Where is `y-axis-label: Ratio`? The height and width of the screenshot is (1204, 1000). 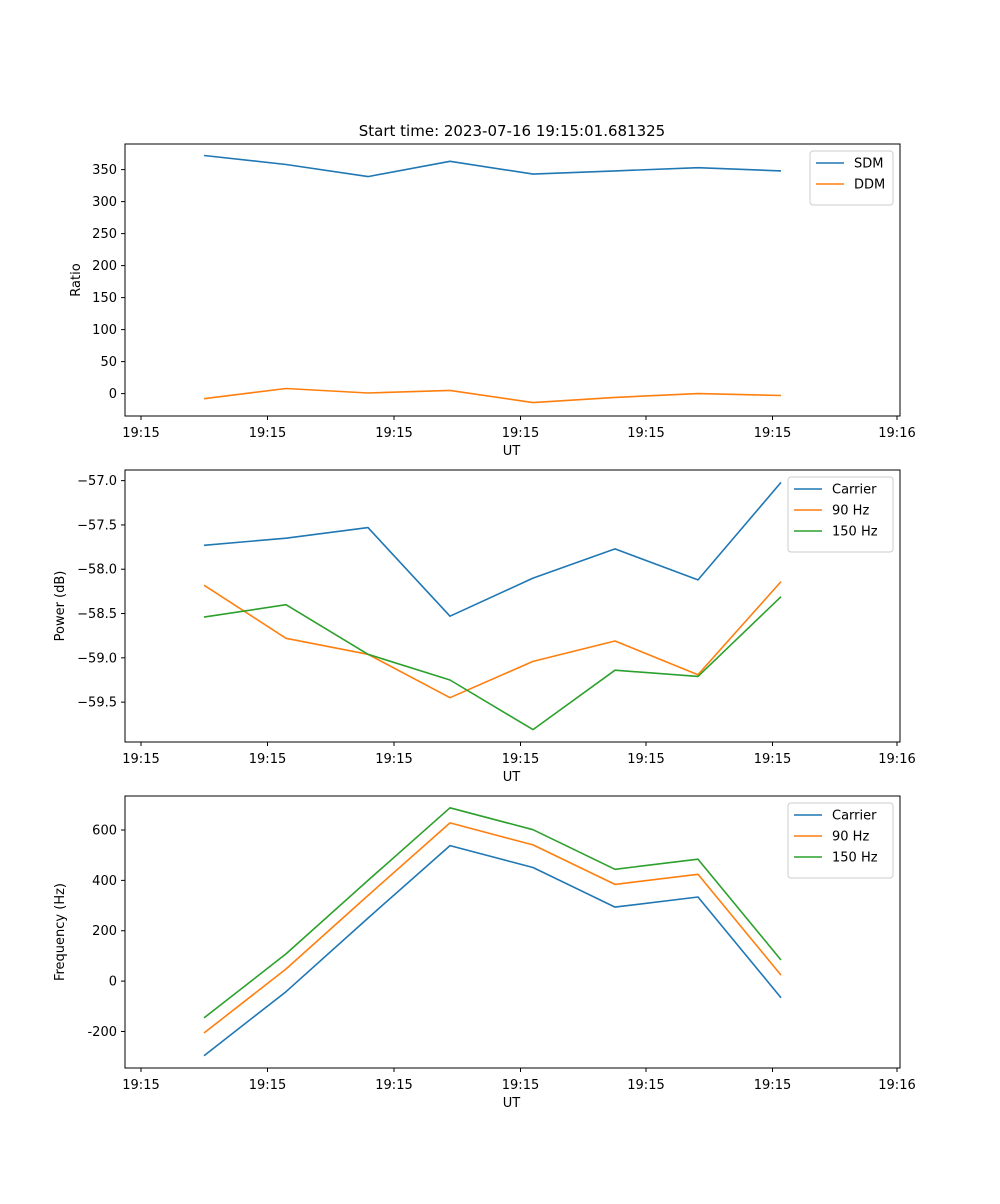
y-axis-label: Ratio is located at coordinates (76, 279).